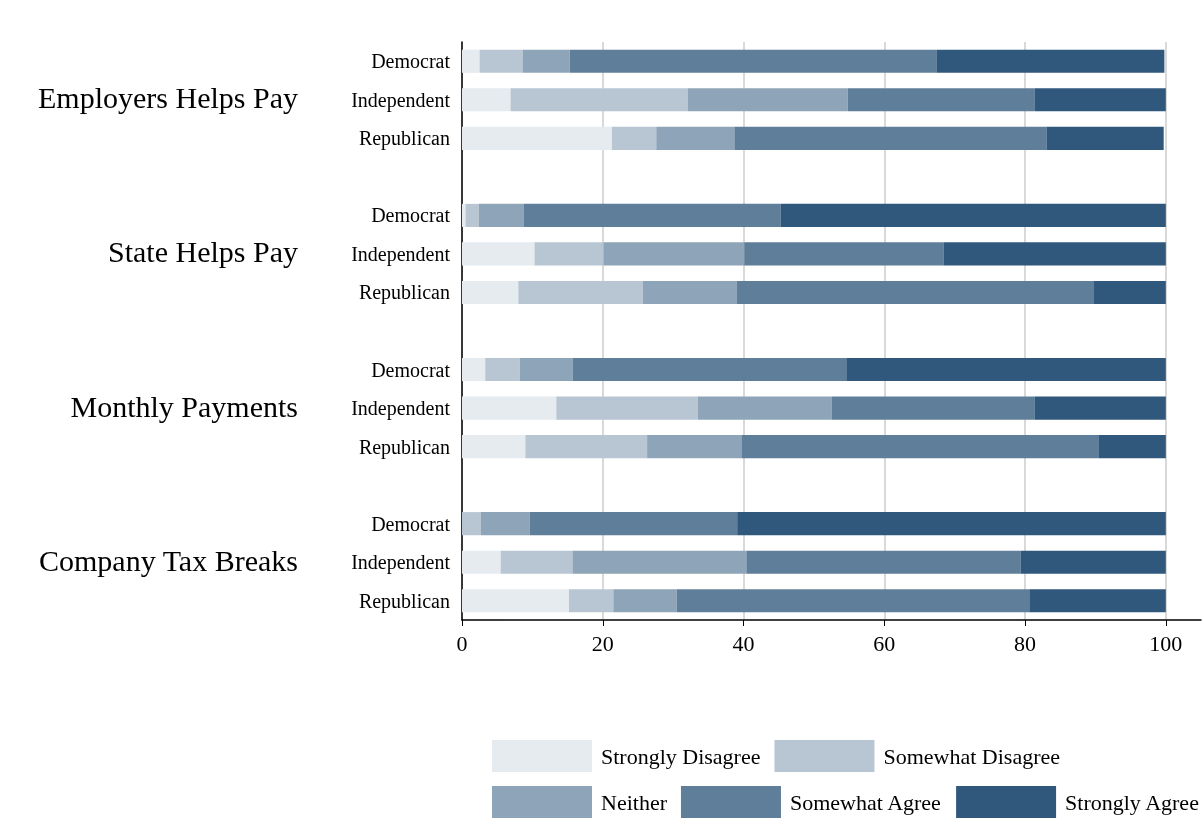 This screenshot has height=833, width=1203. I want to click on legend-label: Strongly Disagree, so click(681, 756).